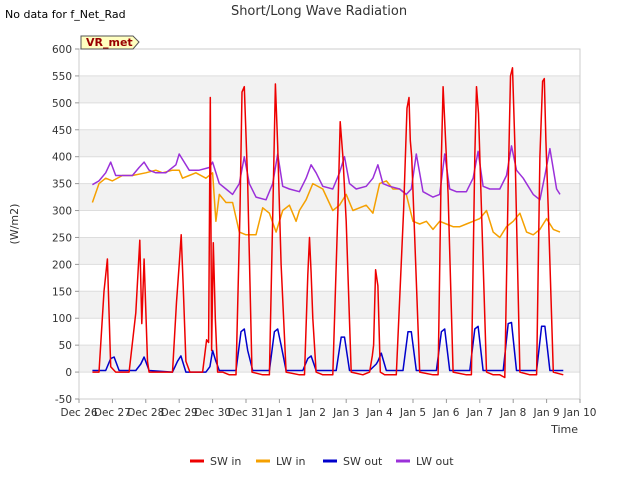 Image resolution: width=640 pixels, height=480 pixels. Describe the element at coordinates (145, 413) in the screenshot. I see `x-tick-label: Dec 28` at that location.